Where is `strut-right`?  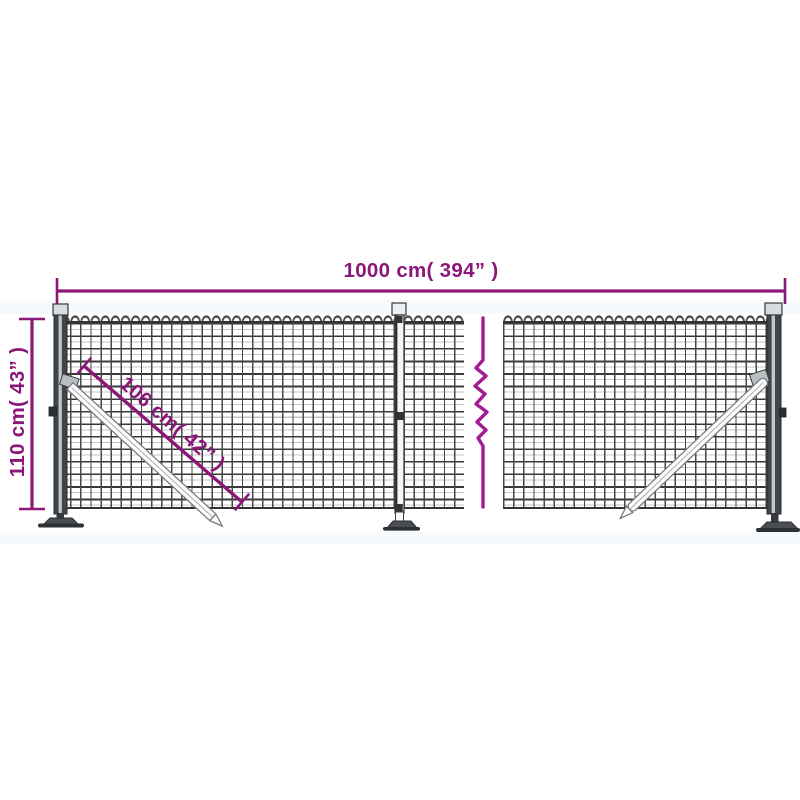 strut-right is located at coordinates (694, 444).